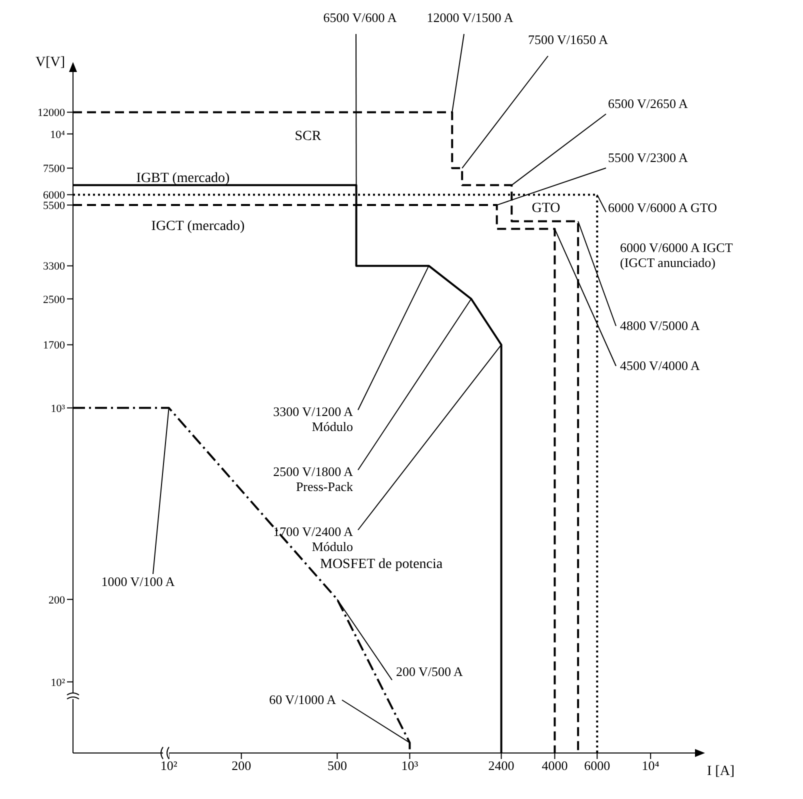 This screenshot has width=803, height=799. What do you see at coordinates (50, 62) in the screenshot?
I see `y-axis-title: V[V]` at bounding box center [50, 62].